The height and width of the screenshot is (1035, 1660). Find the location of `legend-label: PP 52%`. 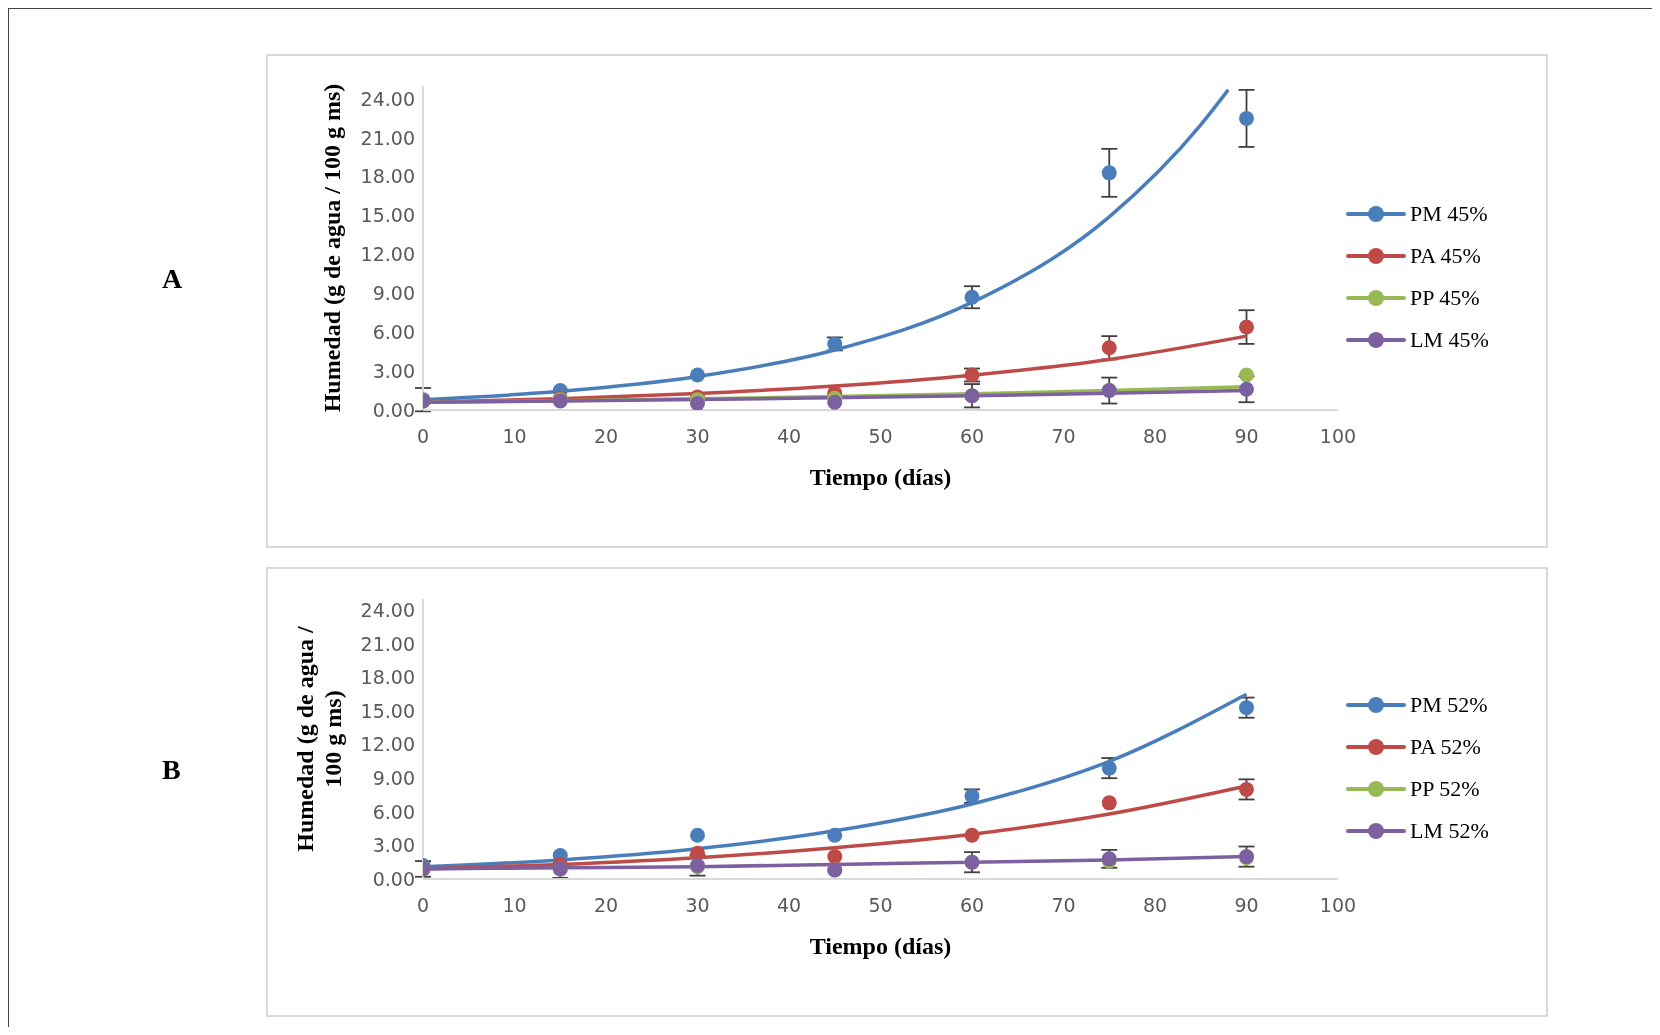

legend-label: PP 52% is located at coordinates (1445, 789).